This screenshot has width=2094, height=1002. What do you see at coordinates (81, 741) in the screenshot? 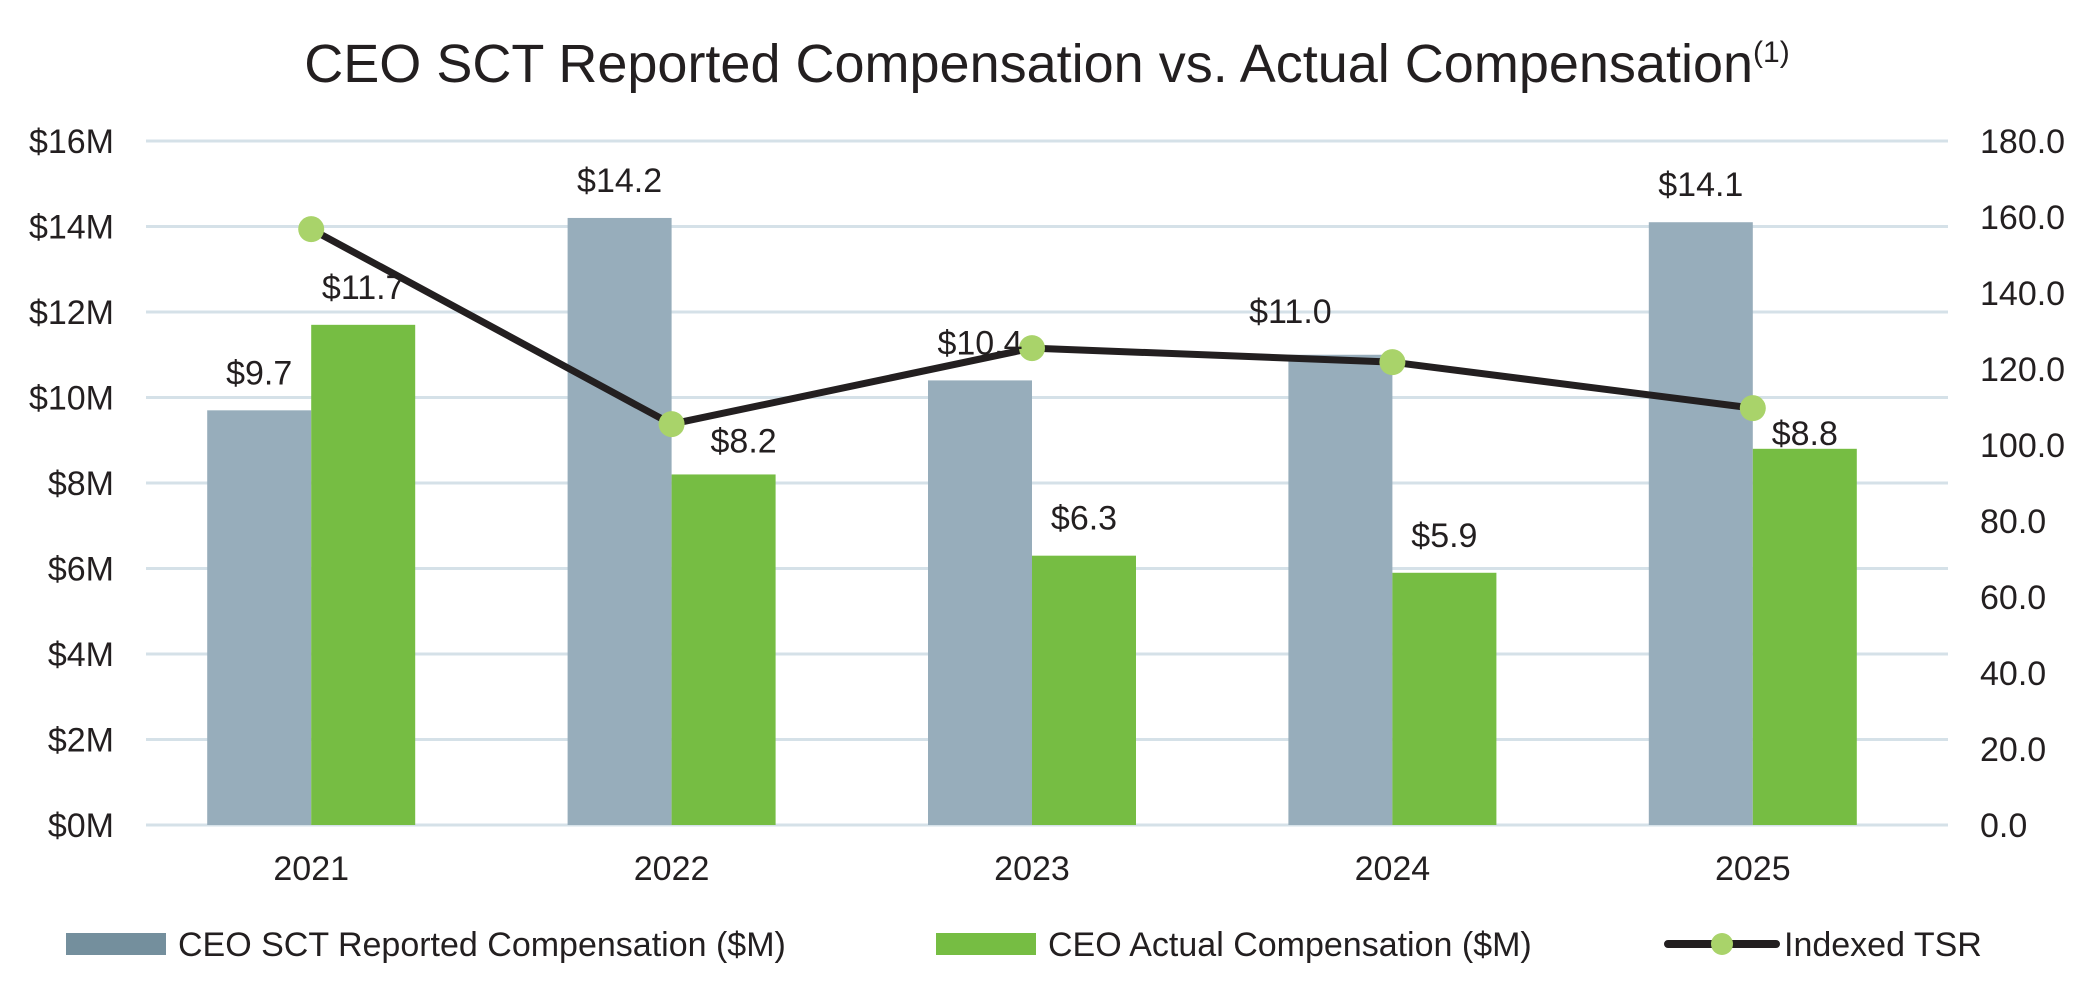
I see `y-left-tick-label: $2M` at bounding box center [81, 741].